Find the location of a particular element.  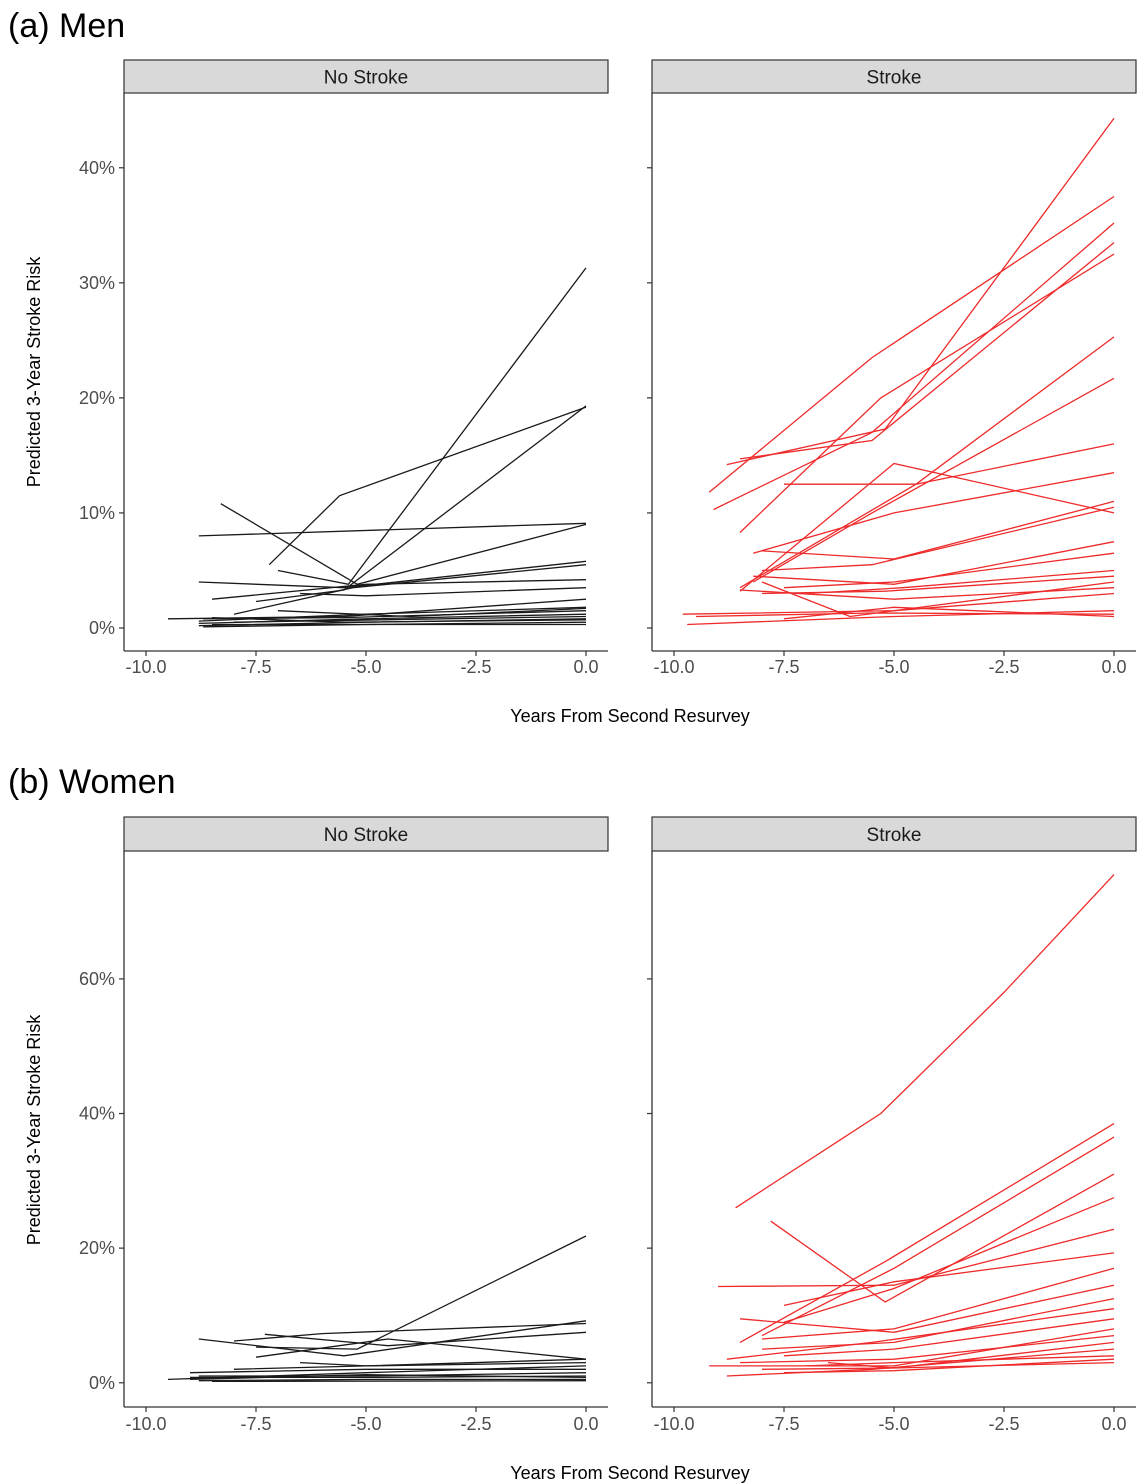

panel-title: (b) Women is located at coordinates (92, 782).